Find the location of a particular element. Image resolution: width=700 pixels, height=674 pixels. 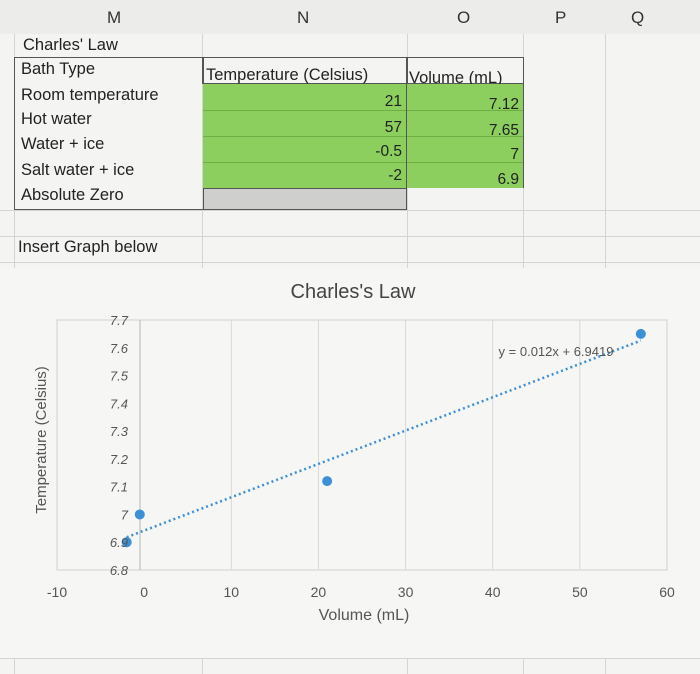

row-vol: 6.9 is located at coordinates (508, 179).